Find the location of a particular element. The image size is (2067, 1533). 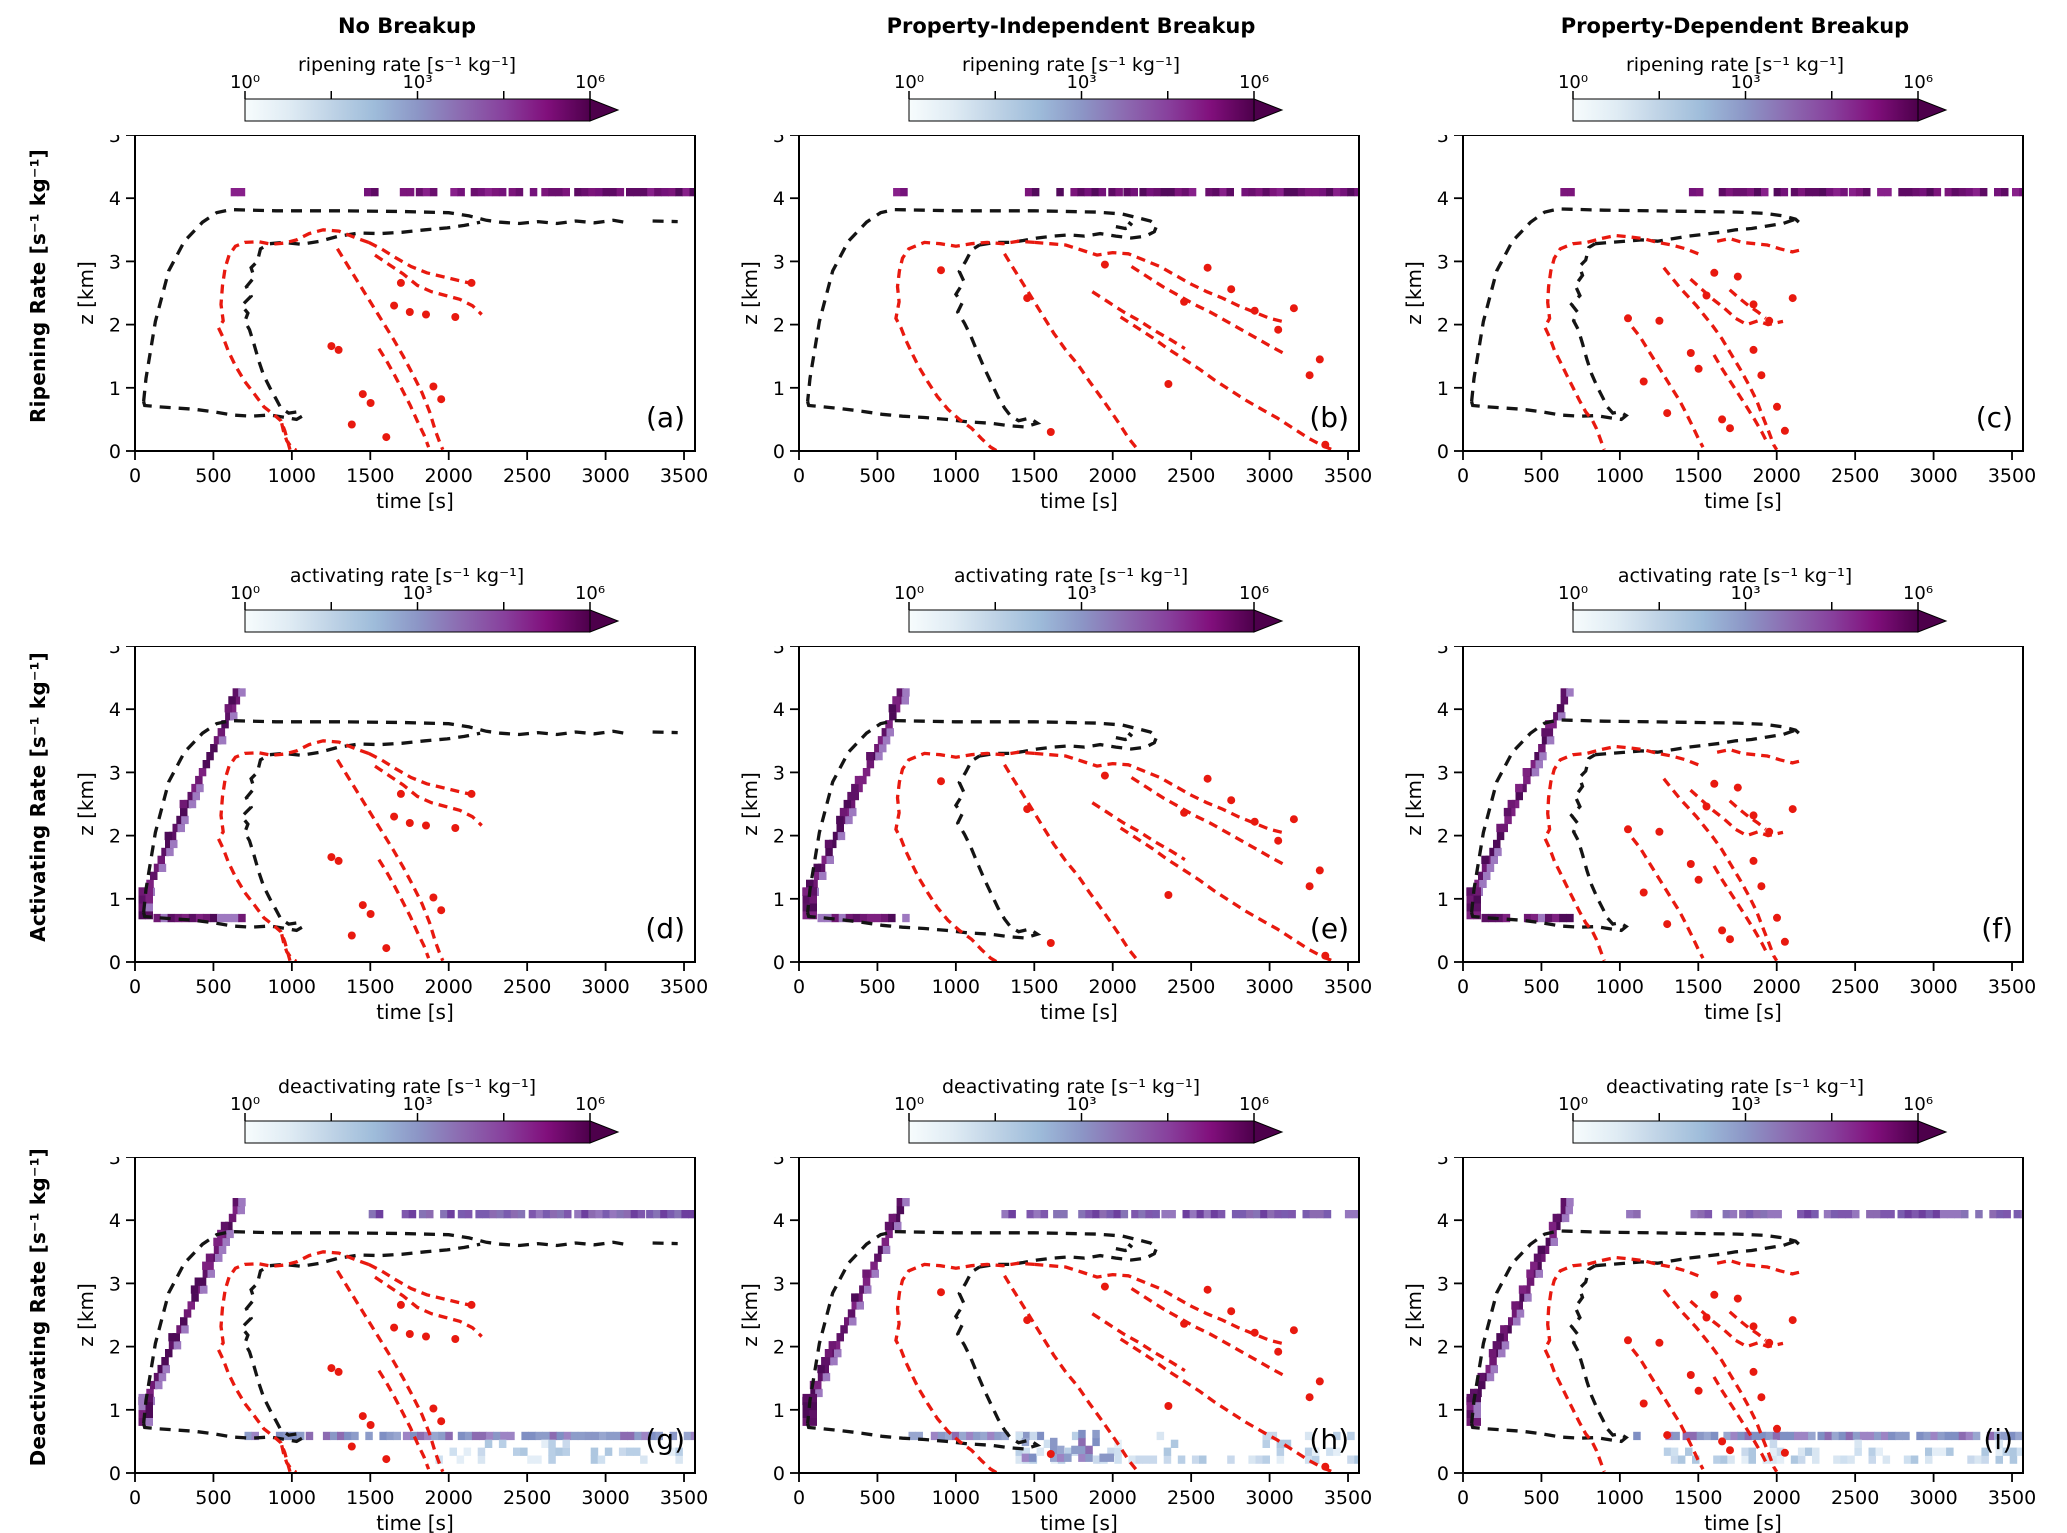

colorbar: deactivating rate [s⁻¹ kg⁻¹] 10⁰ 10³ 10⁶ is located at coordinates (407, 1112).